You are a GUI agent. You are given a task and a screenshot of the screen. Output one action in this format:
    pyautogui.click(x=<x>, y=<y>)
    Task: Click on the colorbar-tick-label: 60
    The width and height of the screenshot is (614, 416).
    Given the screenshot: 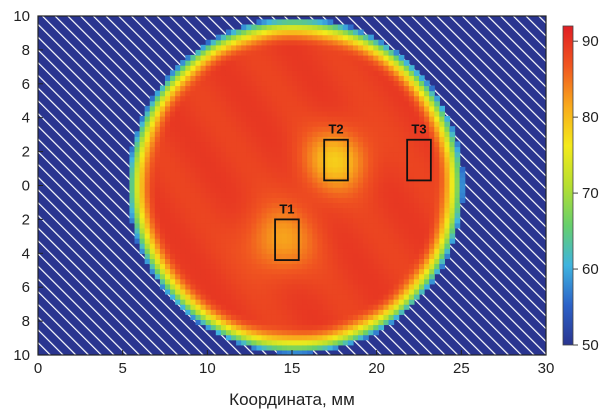 What is the action you would take?
    pyautogui.click(x=590, y=269)
    